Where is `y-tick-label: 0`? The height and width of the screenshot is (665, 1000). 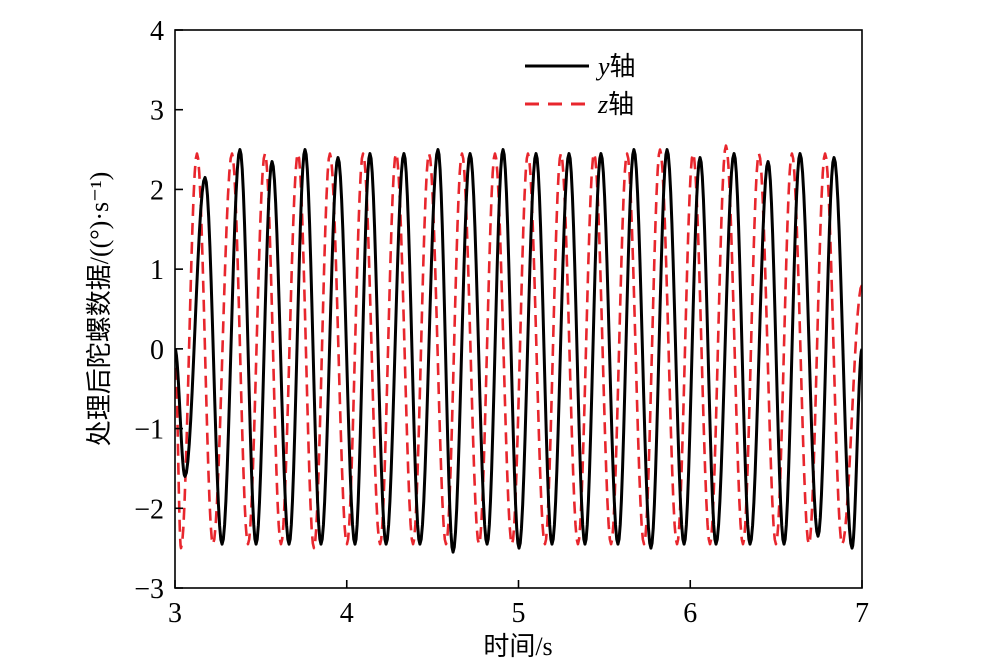
y-tick-label: 0 is located at coordinates (157, 350).